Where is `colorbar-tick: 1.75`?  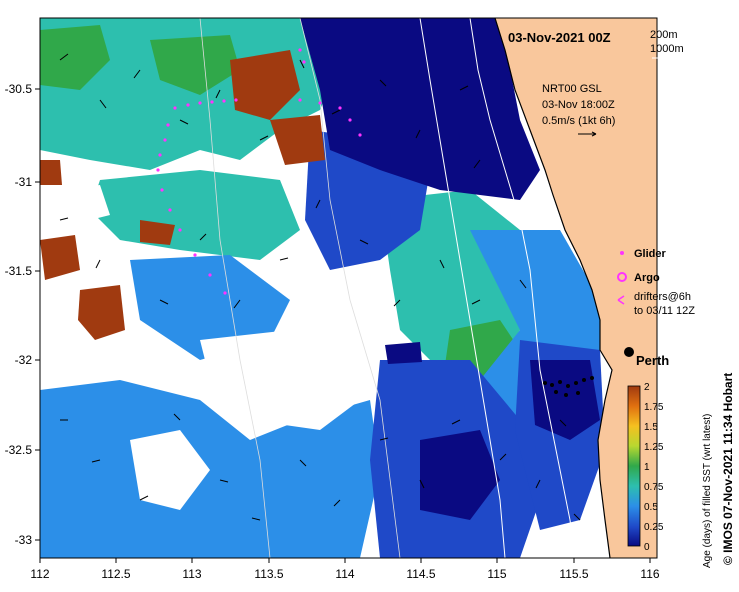
colorbar-tick: 1.75 is located at coordinates (654, 407).